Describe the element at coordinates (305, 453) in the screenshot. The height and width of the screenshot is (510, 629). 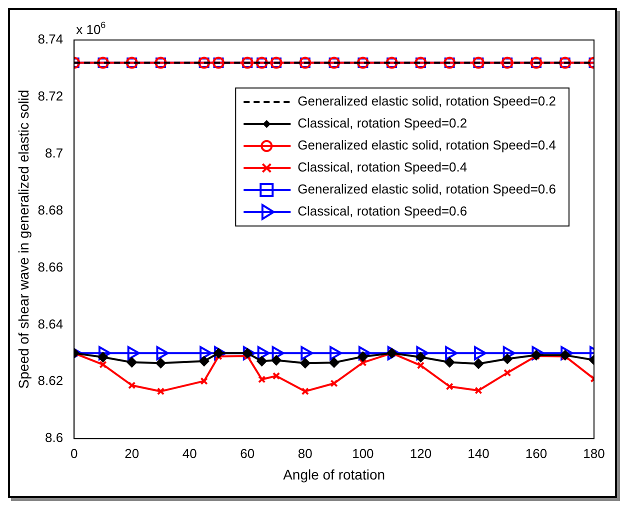
I see `x-tick-label: 80` at that location.